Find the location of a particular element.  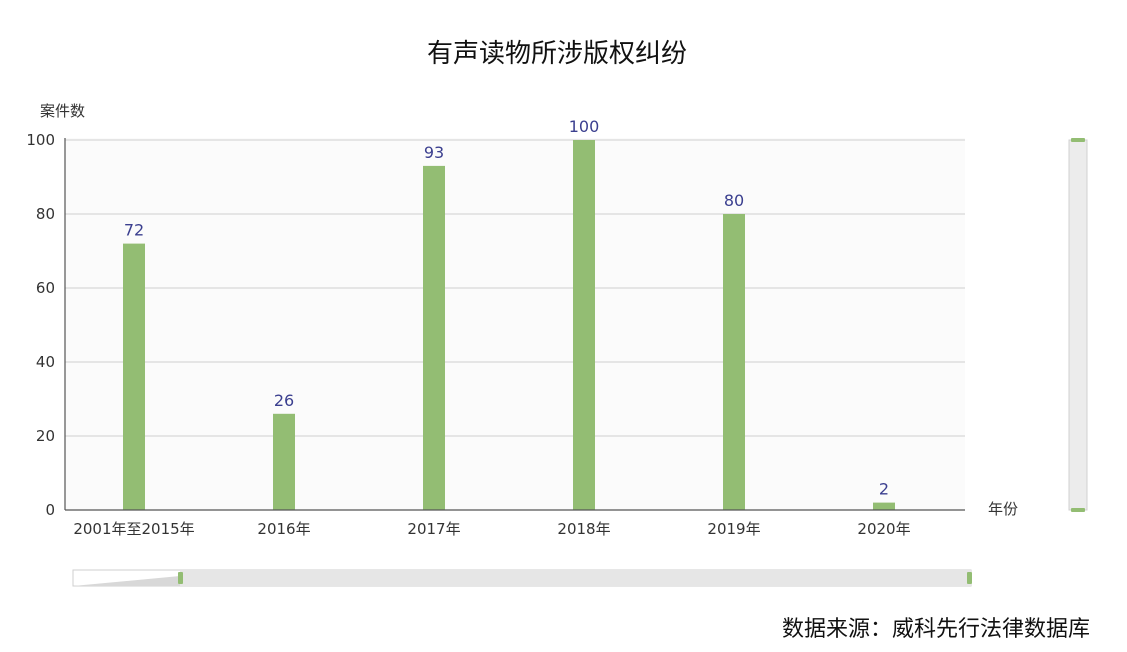

y-tick-label: 60 is located at coordinates (45, 288).